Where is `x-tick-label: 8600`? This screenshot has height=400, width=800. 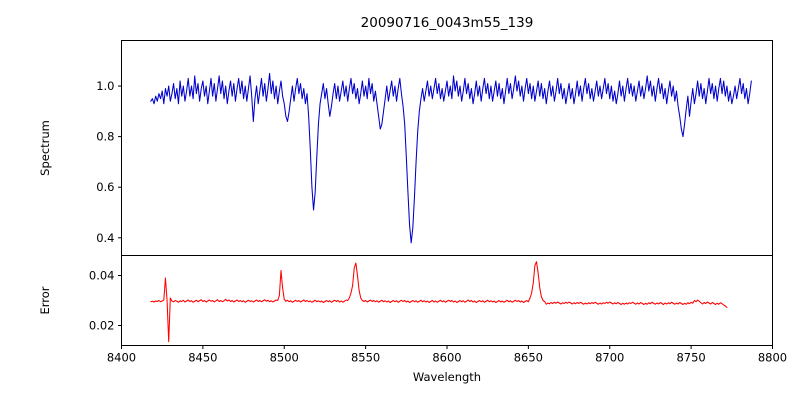
x-tick-label: 8600 is located at coordinates (446, 358).